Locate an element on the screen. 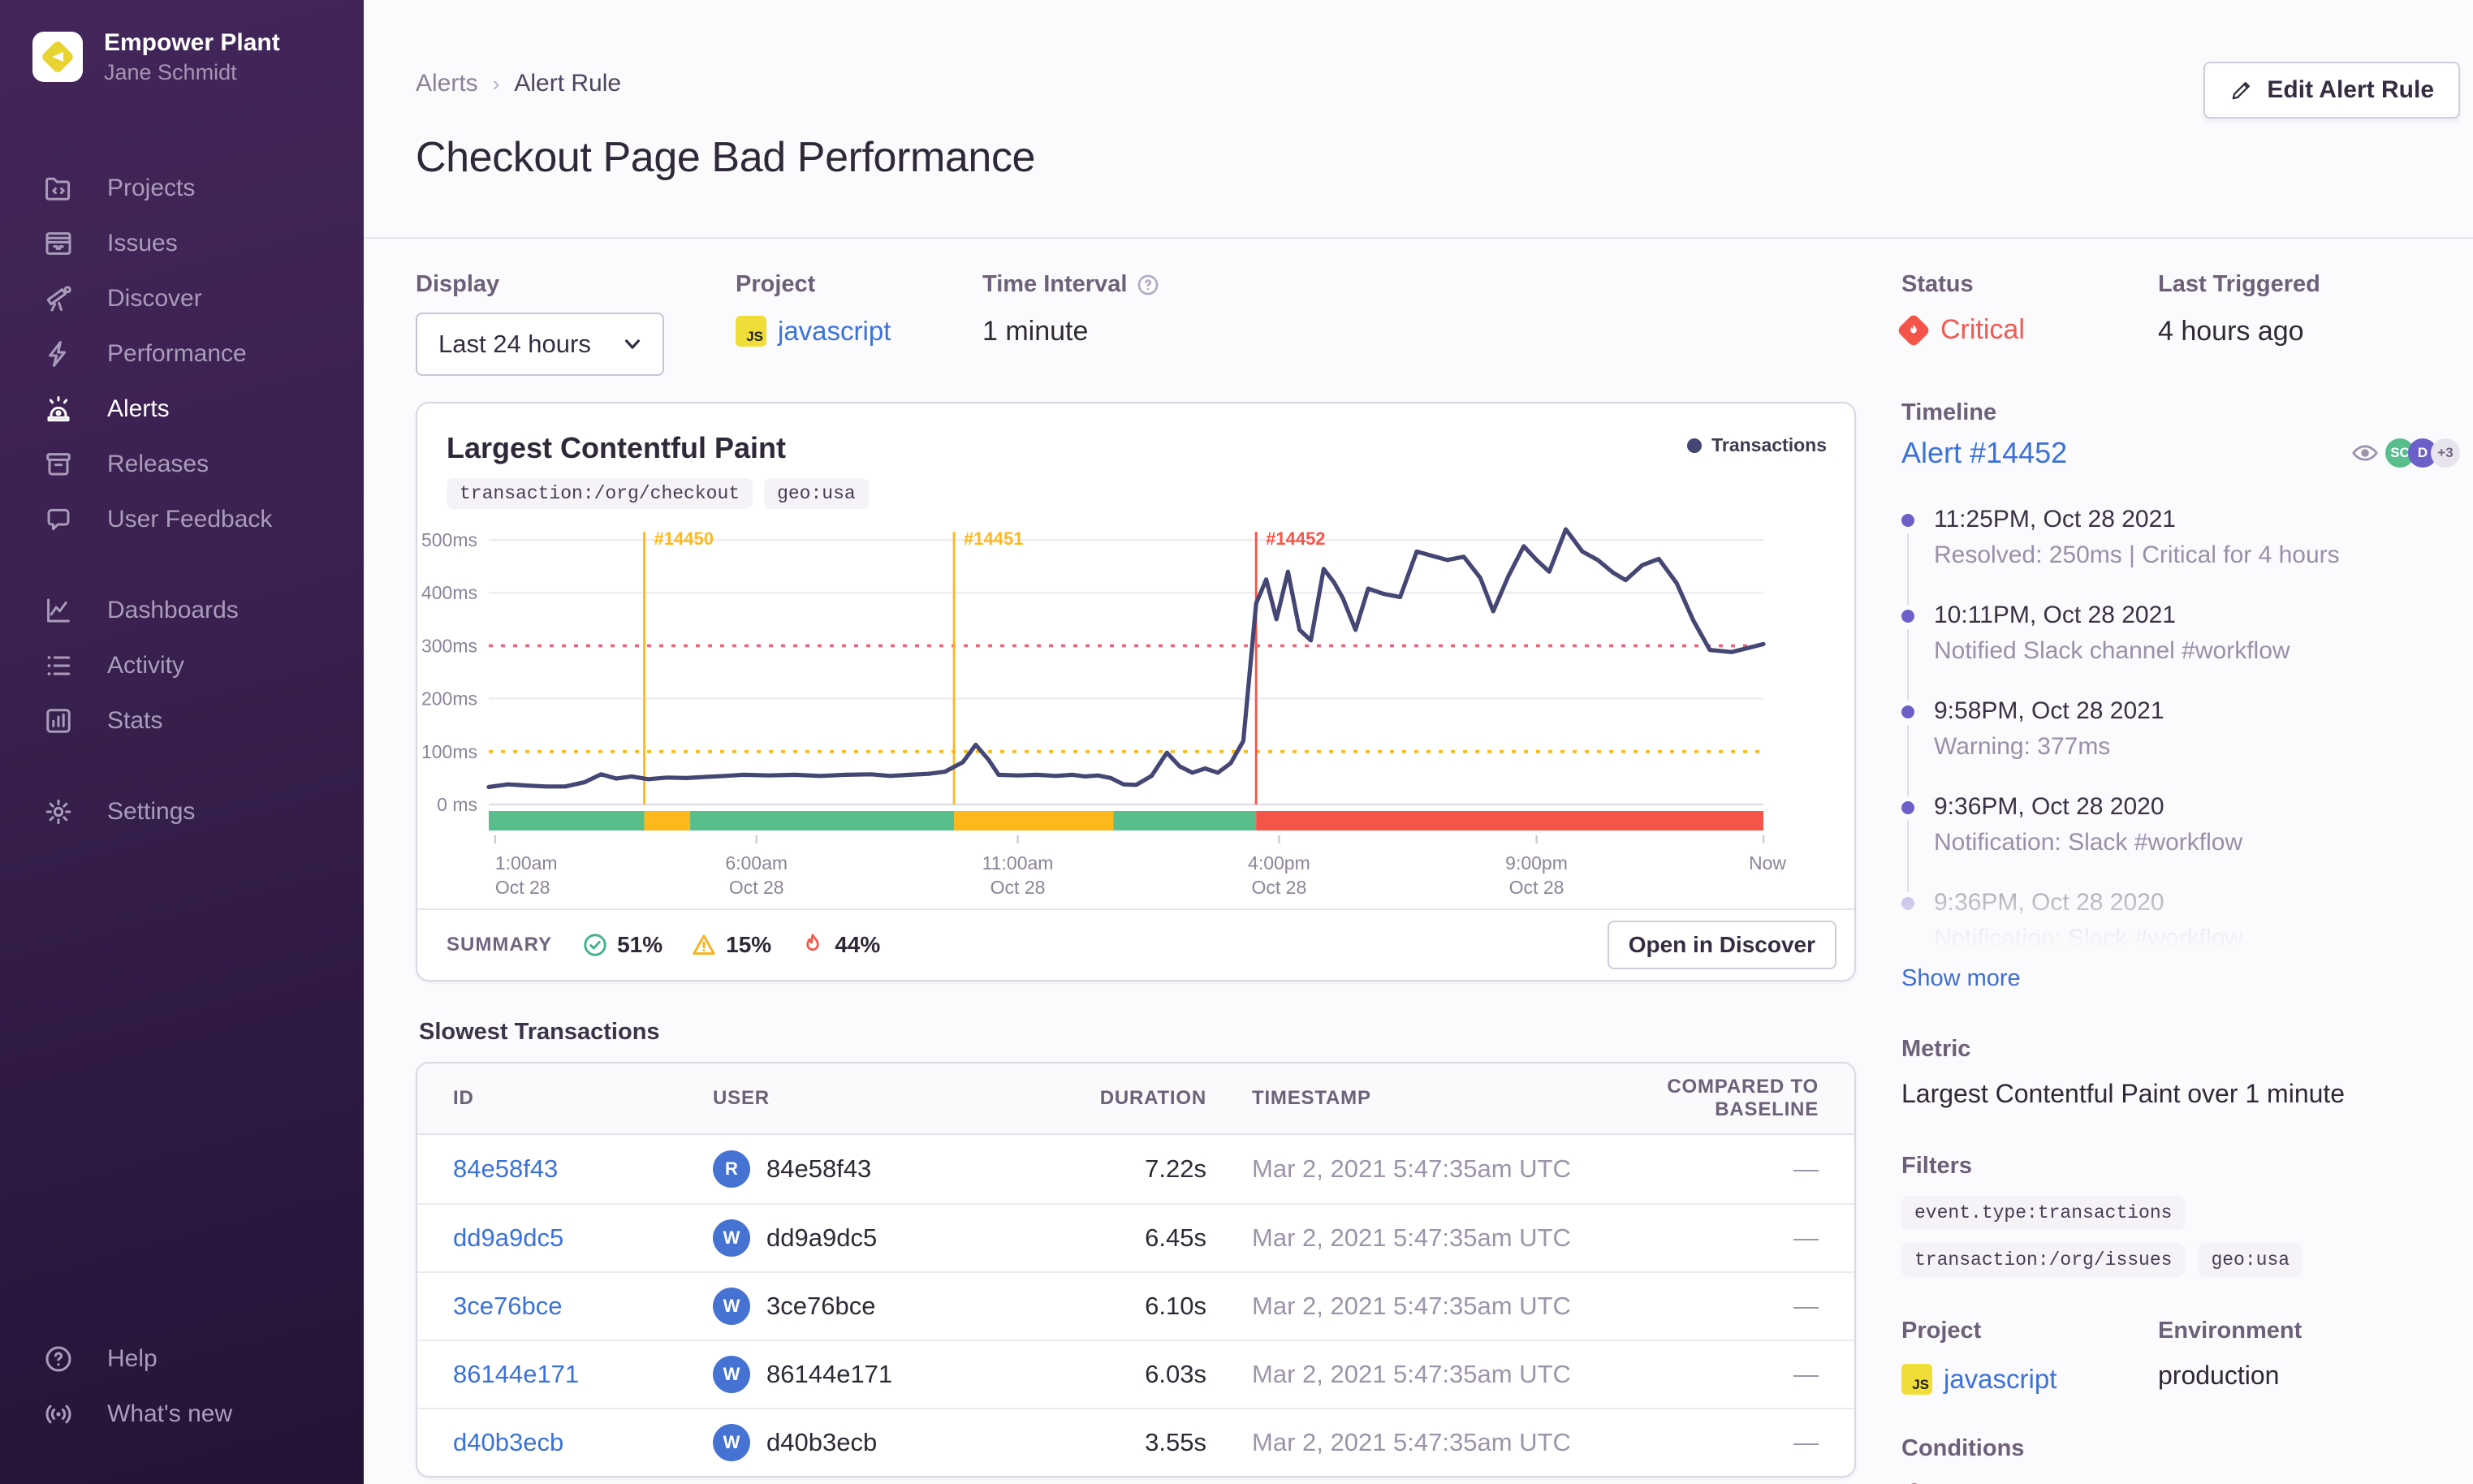 This screenshot has height=1484, width=2473. summary-critical: 44% is located at coordinates (840, 945).